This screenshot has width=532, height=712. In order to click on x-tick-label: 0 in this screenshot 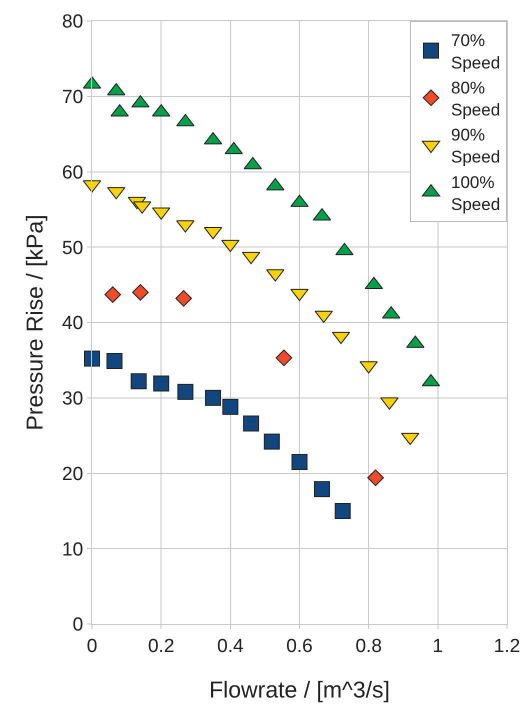, I will do `click(92, 646)`.